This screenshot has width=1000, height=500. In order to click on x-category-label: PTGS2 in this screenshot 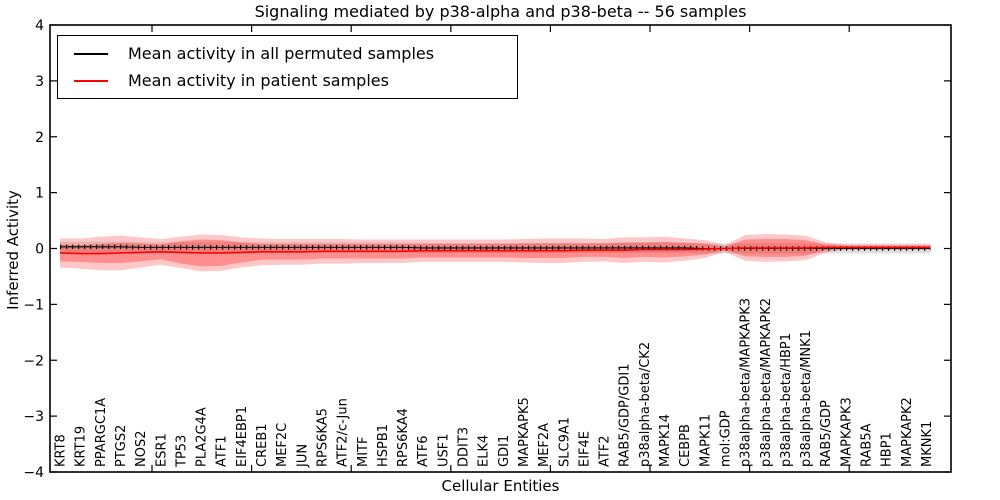, I will do `click(121, 446)`.